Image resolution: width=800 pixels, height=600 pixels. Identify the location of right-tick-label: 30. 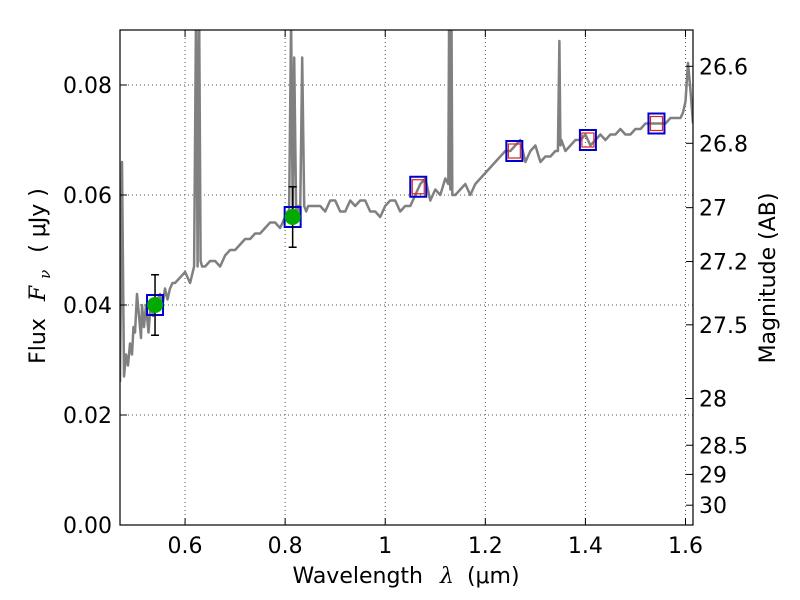
(713, 506).